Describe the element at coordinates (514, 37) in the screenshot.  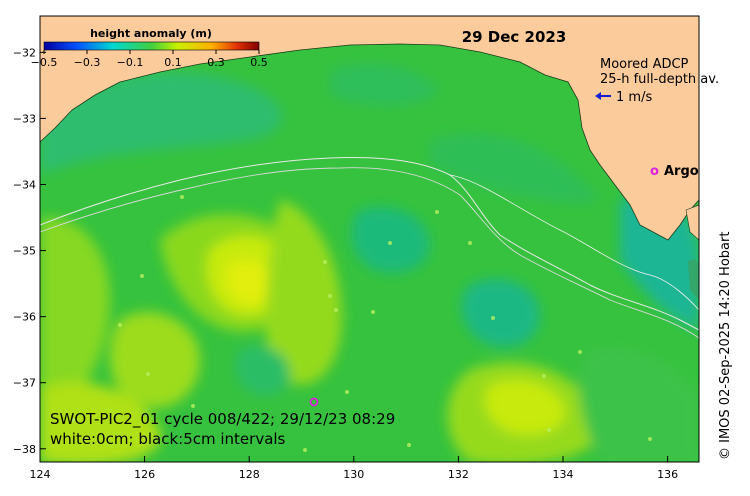
I see `map-date: 29 Dec 2023` at that location.